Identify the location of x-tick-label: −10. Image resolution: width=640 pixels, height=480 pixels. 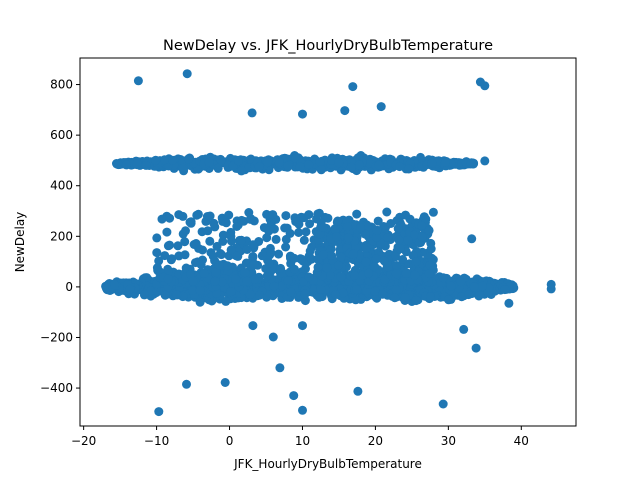
(156, 441).